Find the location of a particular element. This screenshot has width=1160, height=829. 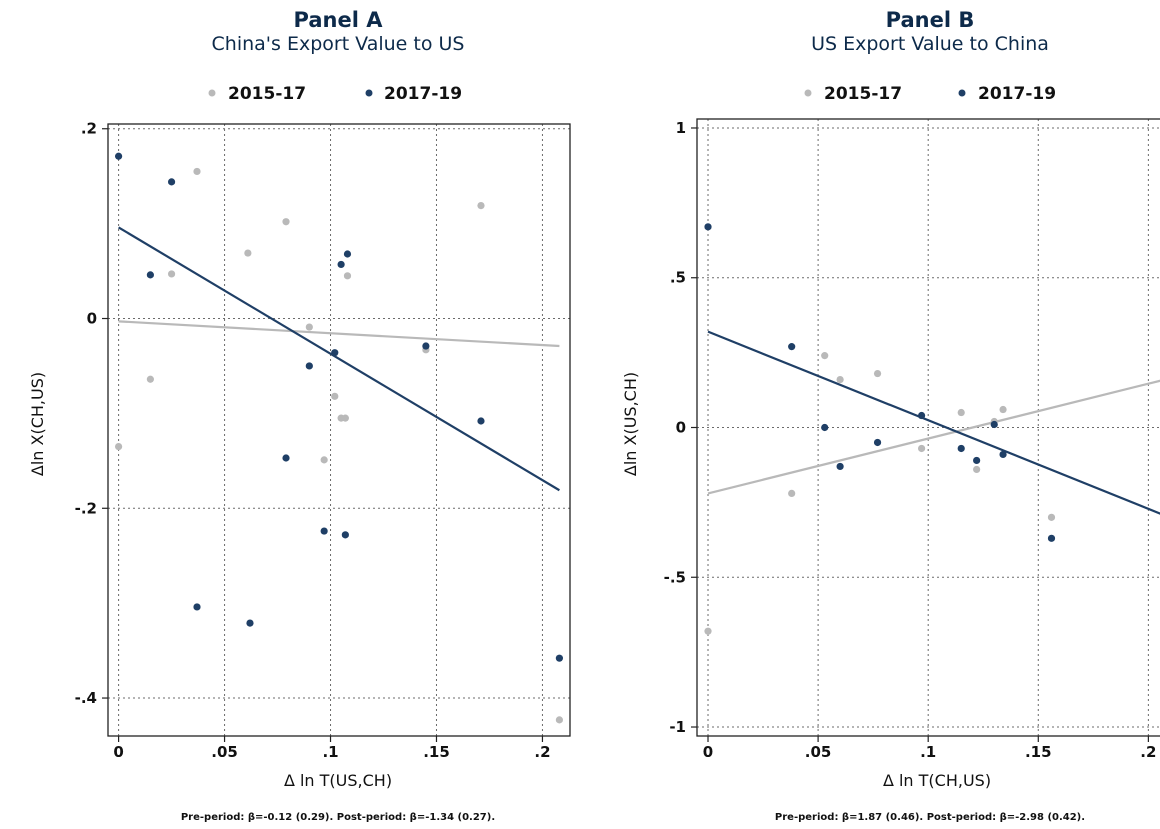

panel-a-legend-label-2015-17: 2015-17 is located at coordinates (267, 94).